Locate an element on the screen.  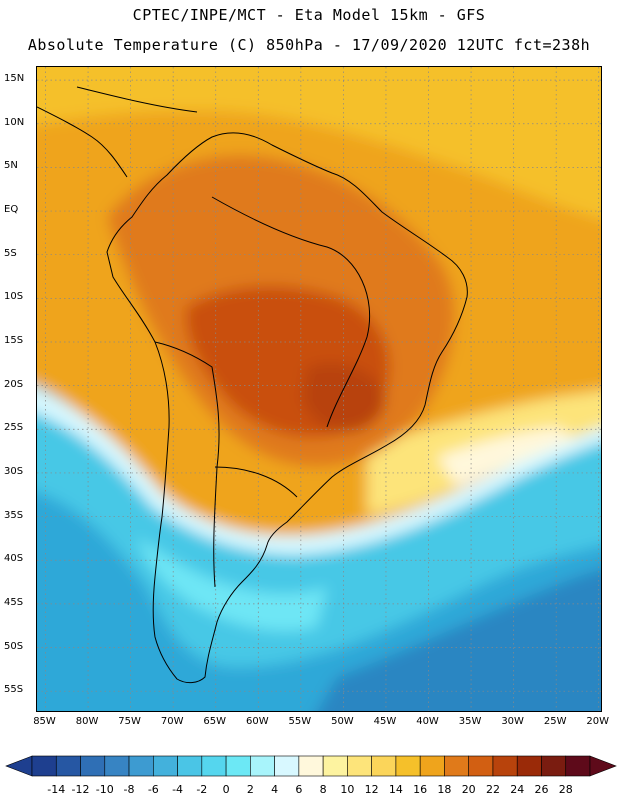
field-hot-core-east is located at coordinates (344, 398).